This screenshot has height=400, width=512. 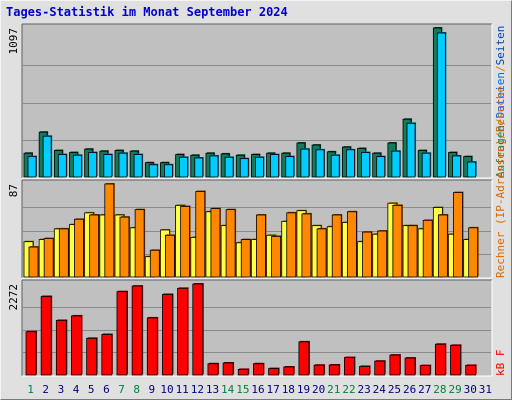 What do you see at coordinates (257, 389) in the screenshot?
I see `x-tick-label: 16` at bounding box center [257, 389].